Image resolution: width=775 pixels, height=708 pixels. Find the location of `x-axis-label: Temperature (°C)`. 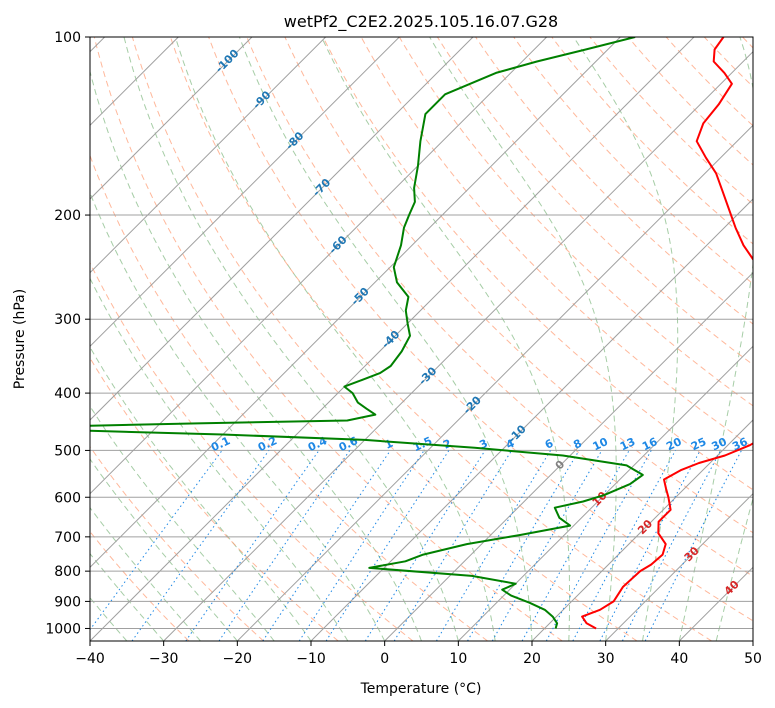

x-axis-label: Temperature (°C) is located at coordinates (421, 689).